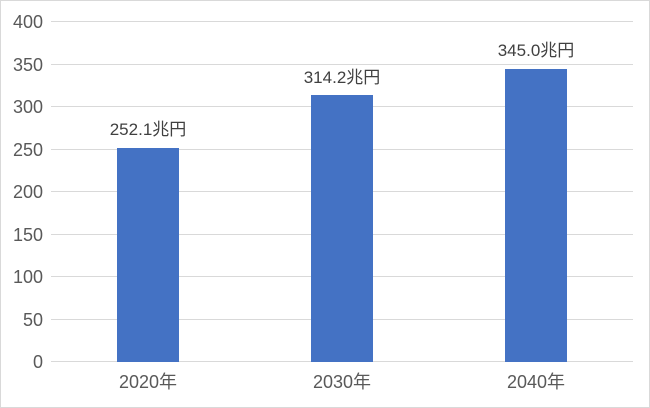 The width and height of the screenshot is (650, 408). Describe the element at coordinates (27, 277) in the screenshot. I see `y-axis-tick-label: 100` at that location.